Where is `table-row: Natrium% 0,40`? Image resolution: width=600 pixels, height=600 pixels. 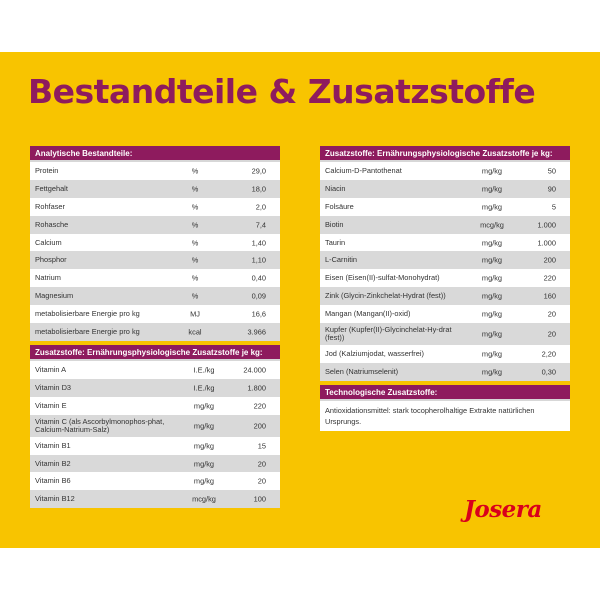 table-row: Natrium% 0,40 is located at coordinates (155, 278).